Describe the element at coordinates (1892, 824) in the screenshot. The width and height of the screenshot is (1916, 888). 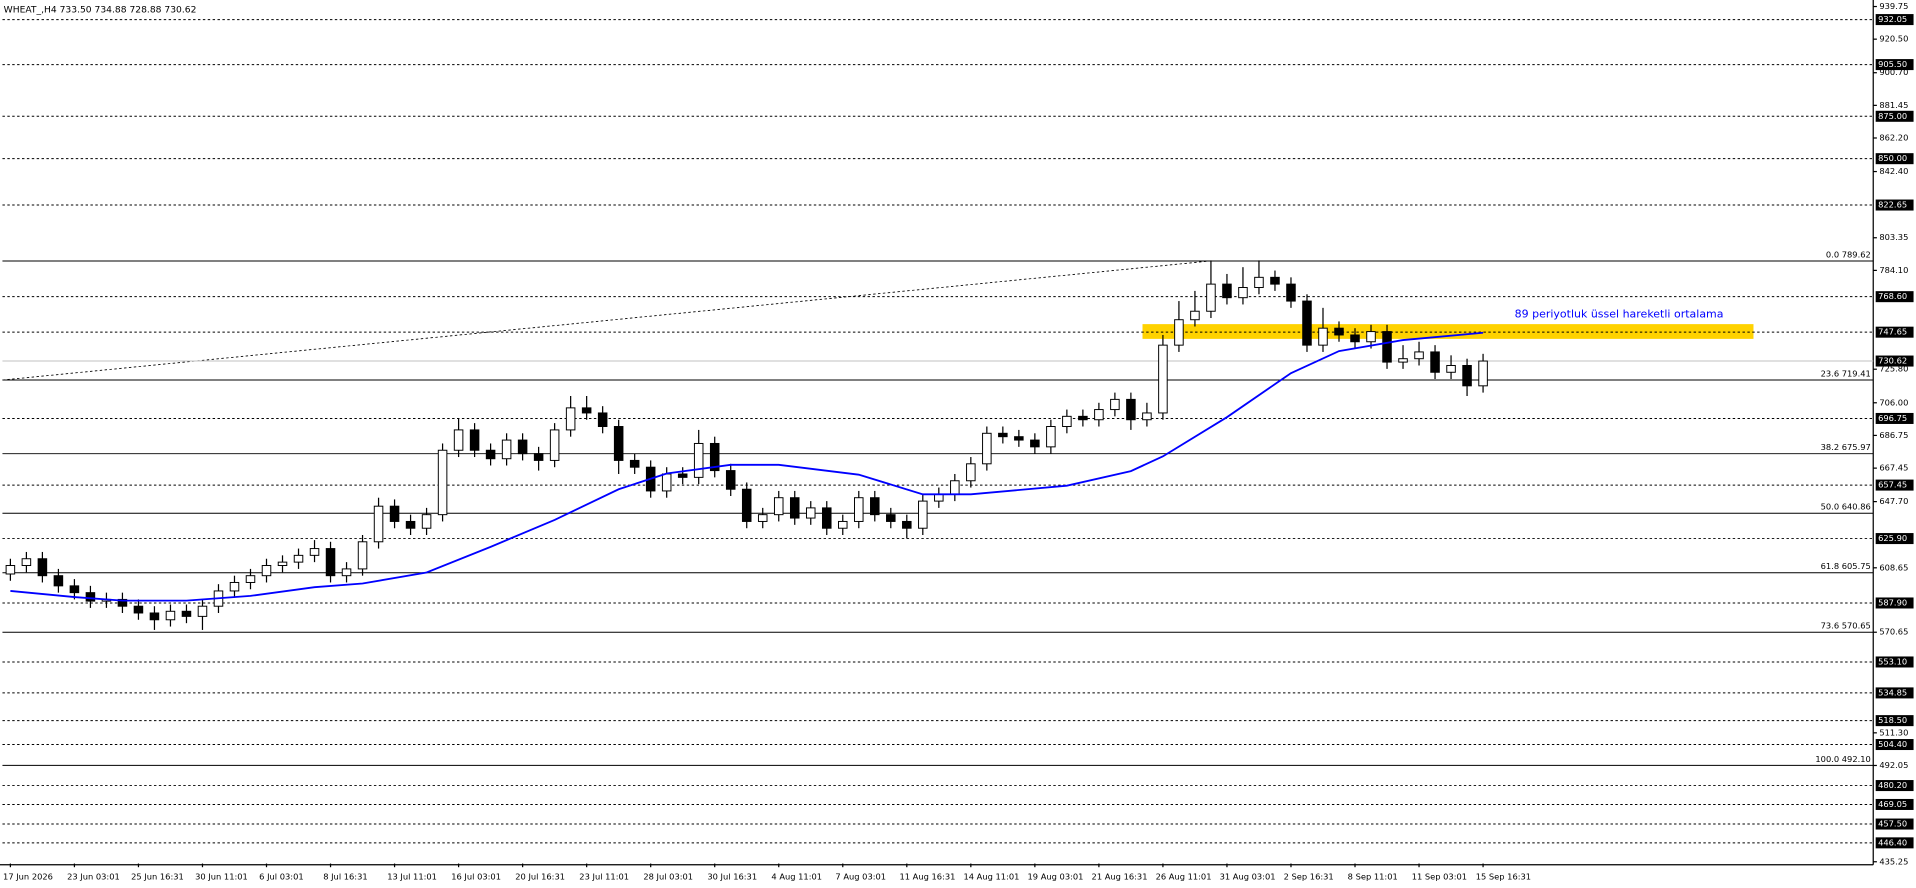
I see `level-label: 457.50` at that location.